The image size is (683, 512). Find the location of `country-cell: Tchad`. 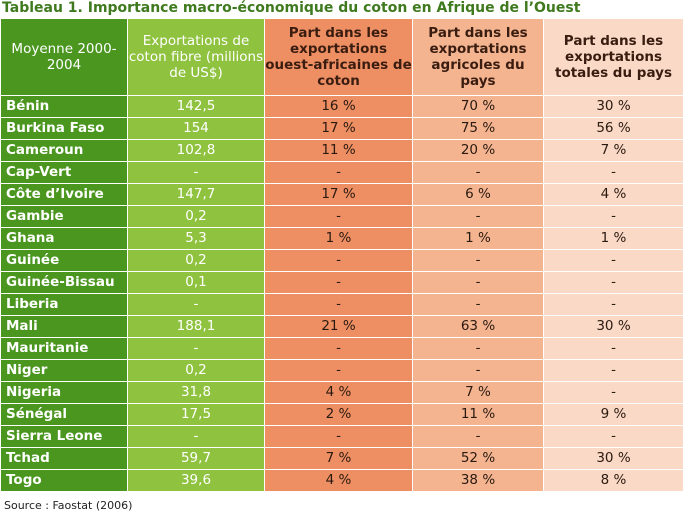

country-cell: Tchad is located at coordinates (64, 458).